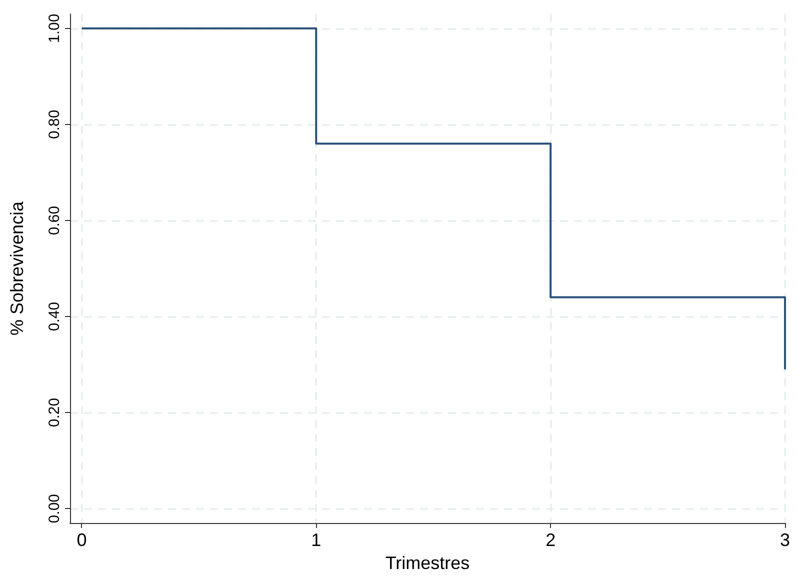 This screenshot has height=577, width=799. What do you see at coordinates (316, 540) in the screenshot?
I see `x-tick-label: 1` at bounding box center [316, 540].